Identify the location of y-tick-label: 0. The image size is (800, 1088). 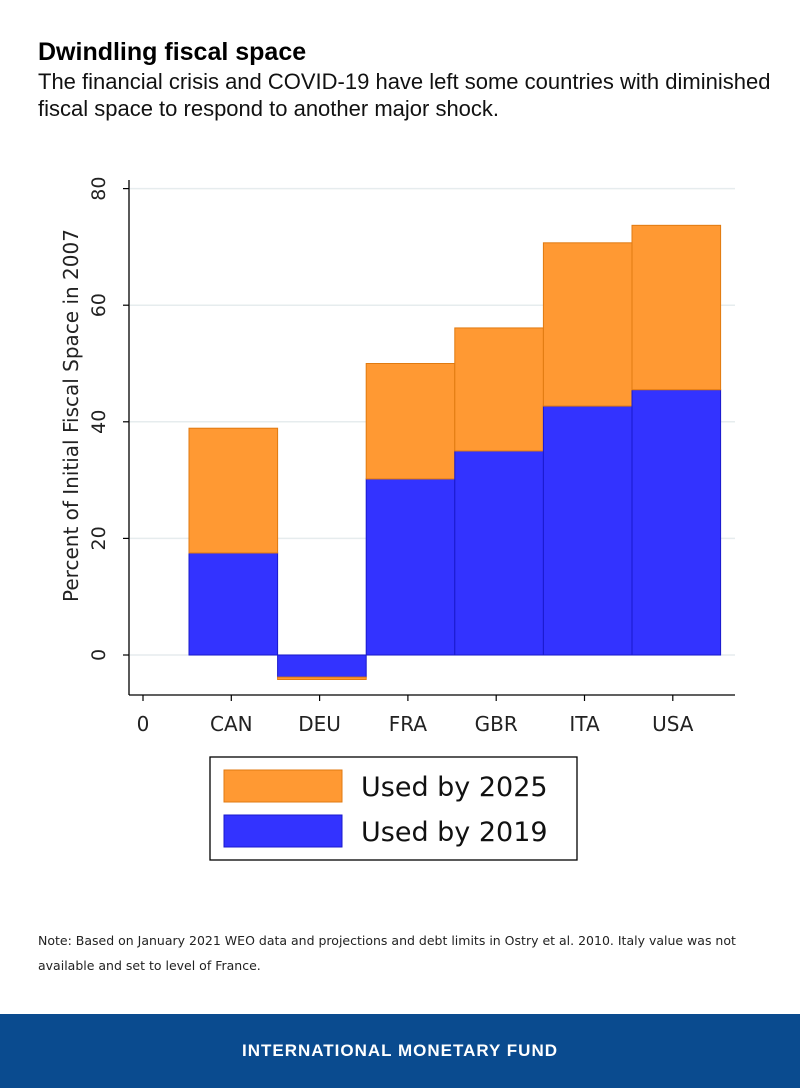
(99, 655).